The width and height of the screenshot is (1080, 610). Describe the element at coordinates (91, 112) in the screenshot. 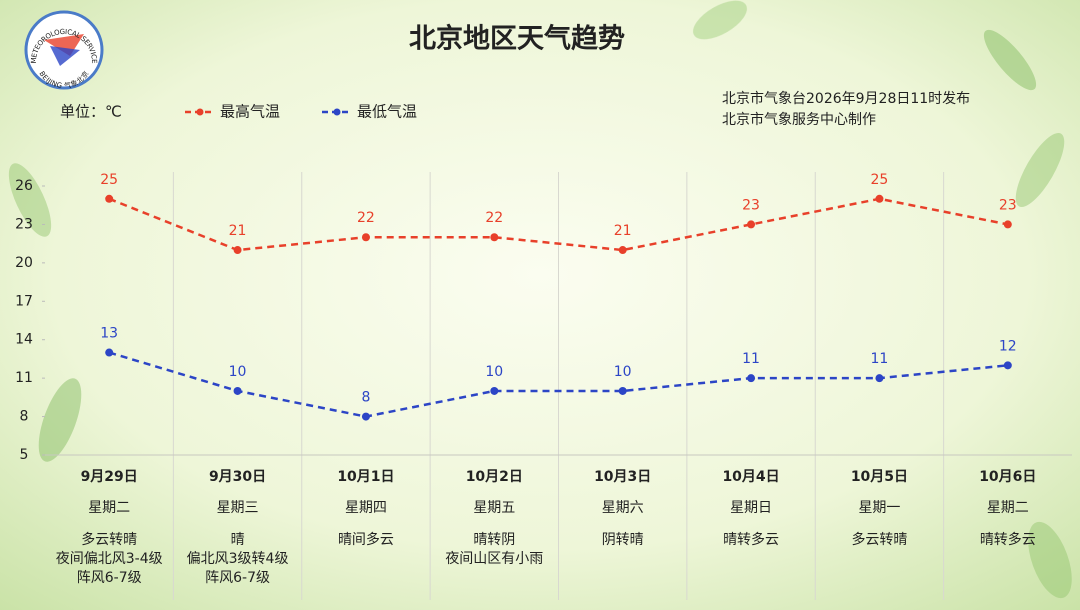

I see `unit: 单位：℃` at that location.